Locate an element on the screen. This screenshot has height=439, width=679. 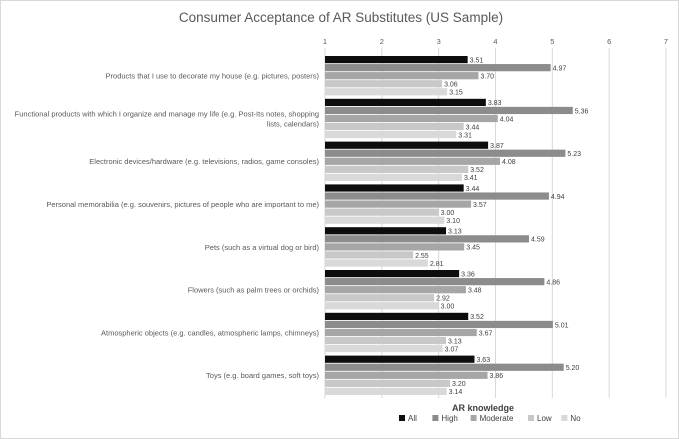
legend-swatch-no is located at coordinates (564, 418).